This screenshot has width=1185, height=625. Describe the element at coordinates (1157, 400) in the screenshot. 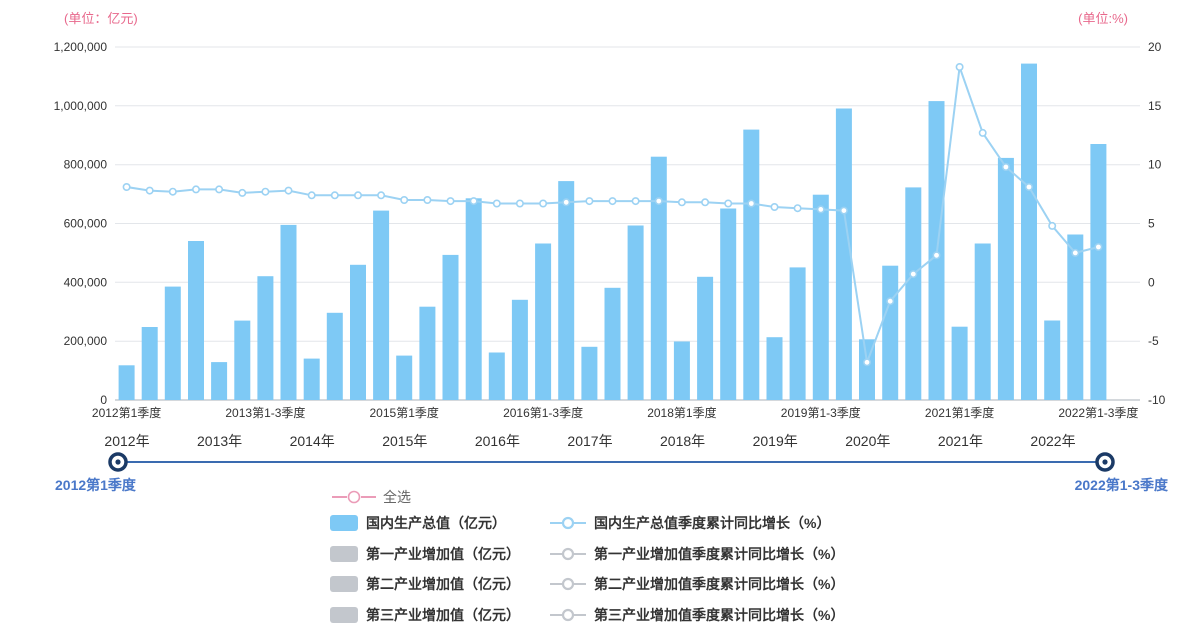

I see `right-axis-tick: -10` at that location.